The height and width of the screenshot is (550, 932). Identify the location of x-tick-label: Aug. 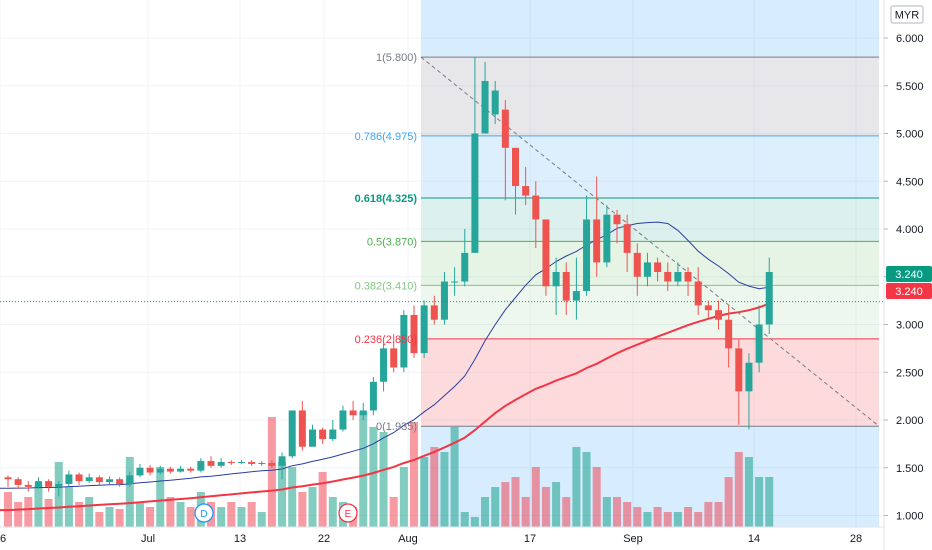
(408, 539).